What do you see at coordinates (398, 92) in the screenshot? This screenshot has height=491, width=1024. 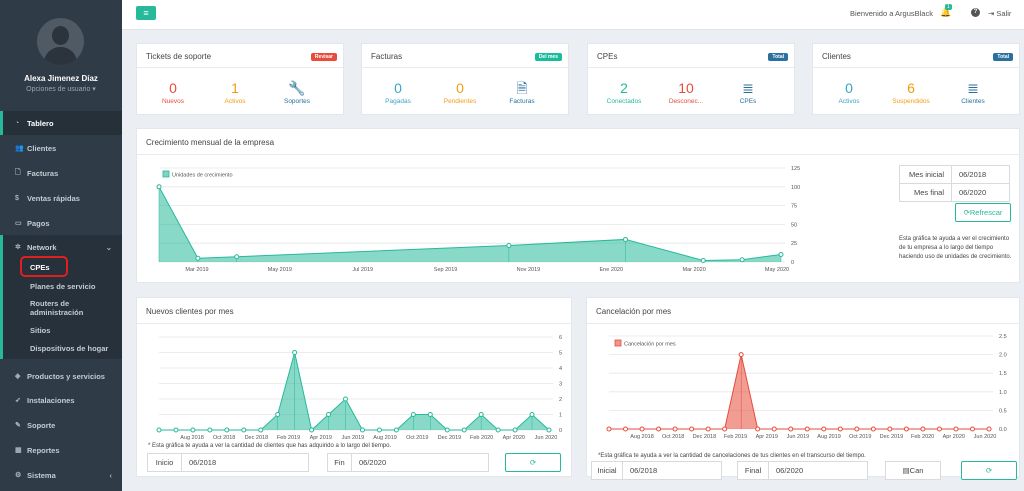 I see `stat-item: 0 Pagadas` at bounding box center [398, 92].